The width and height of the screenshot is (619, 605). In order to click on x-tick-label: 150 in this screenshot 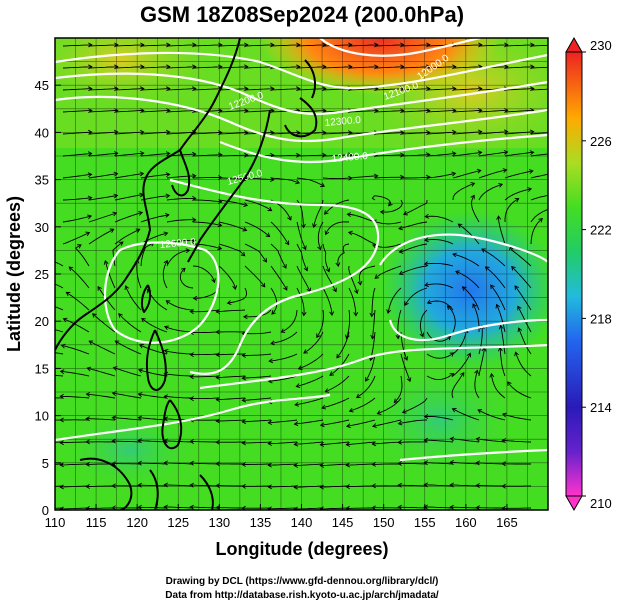, I will do `click(384, 522)`.